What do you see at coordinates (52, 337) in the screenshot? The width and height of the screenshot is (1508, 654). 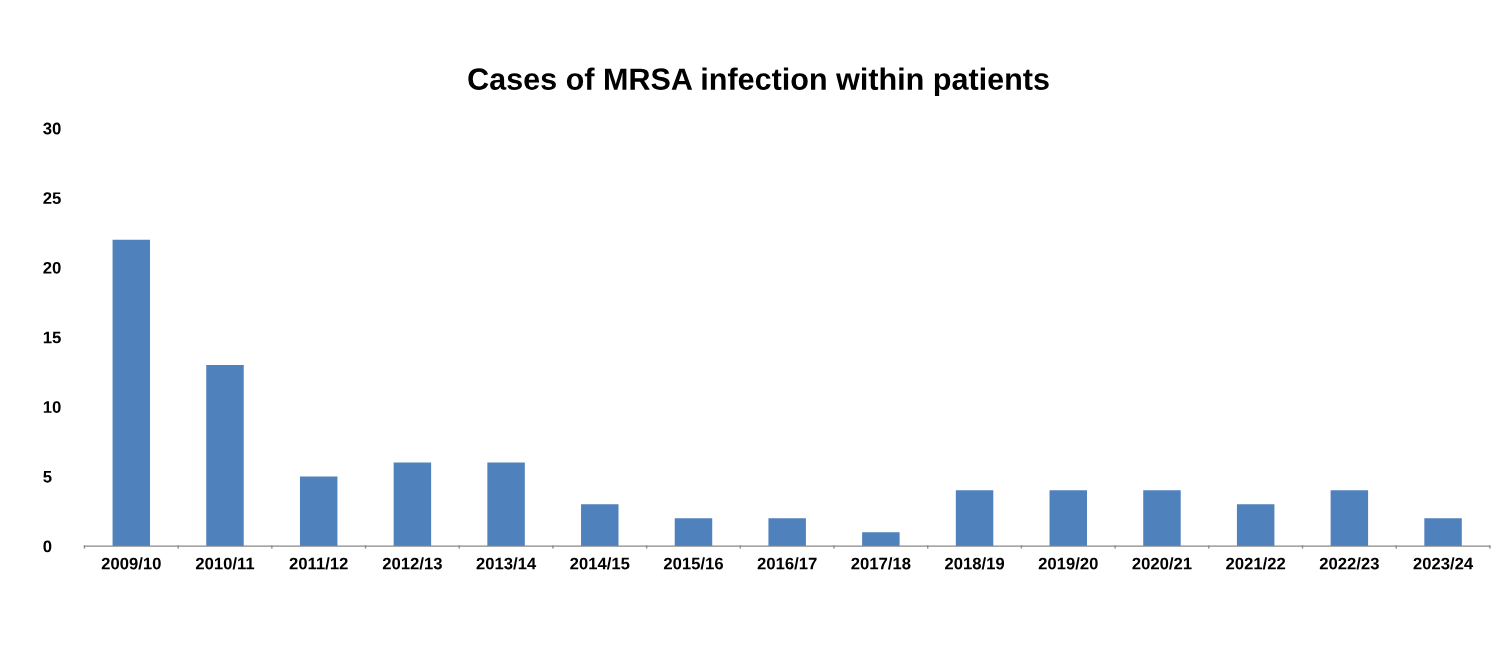 I see `y-tick-label: 15` at bounding box center [52, 337].